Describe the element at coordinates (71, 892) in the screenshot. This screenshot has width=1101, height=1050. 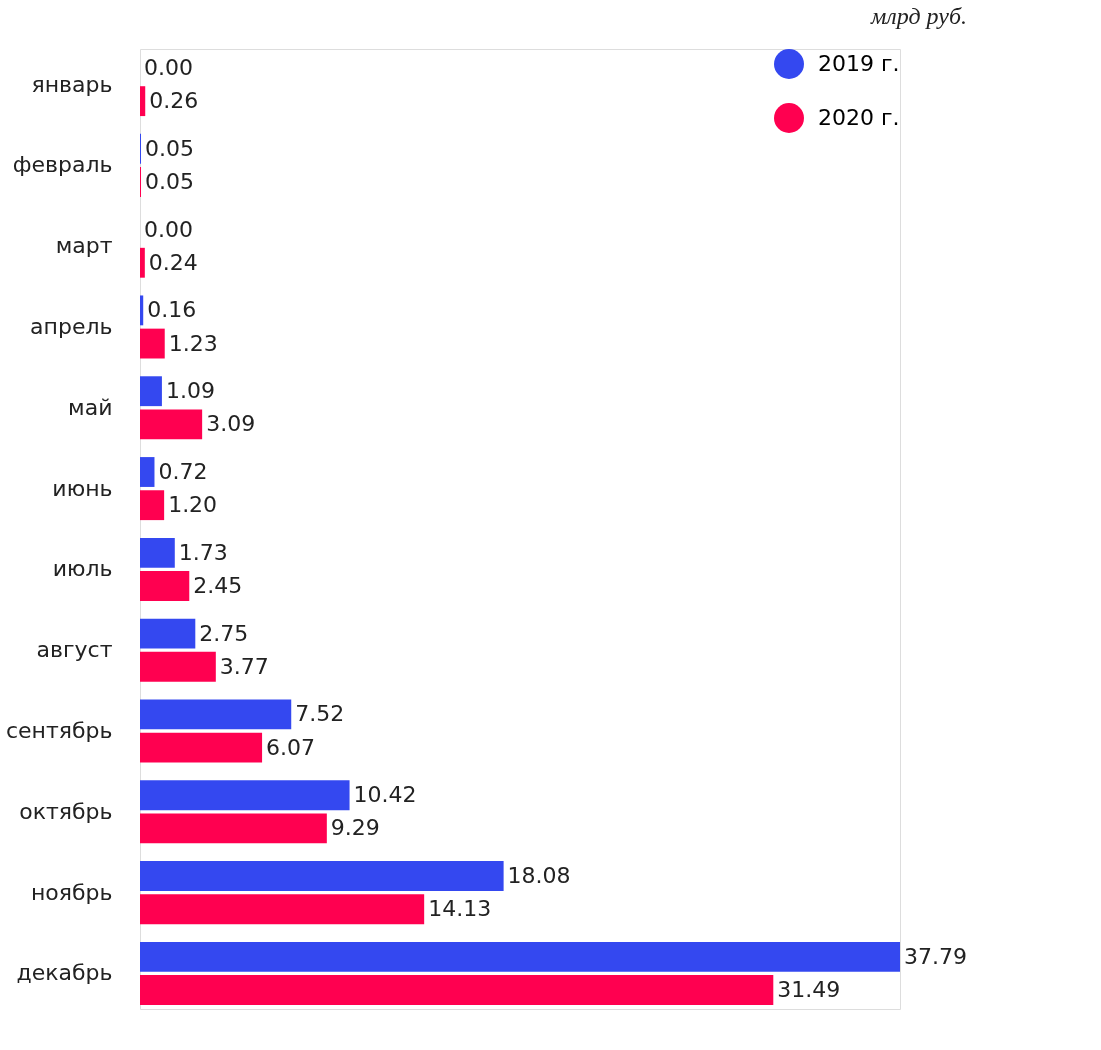
I see `y-tick-label: ноябрь` at that location.